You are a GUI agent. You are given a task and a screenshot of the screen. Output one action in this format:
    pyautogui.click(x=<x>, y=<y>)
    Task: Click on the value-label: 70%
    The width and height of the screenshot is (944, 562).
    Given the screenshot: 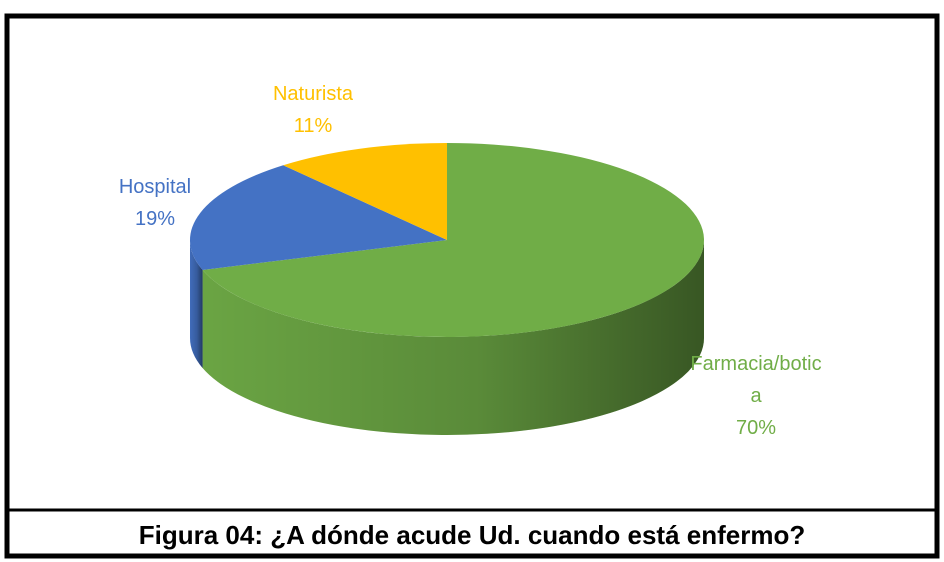 What is the action you would take?
    pyautogui.click(x=756, y=428)
    